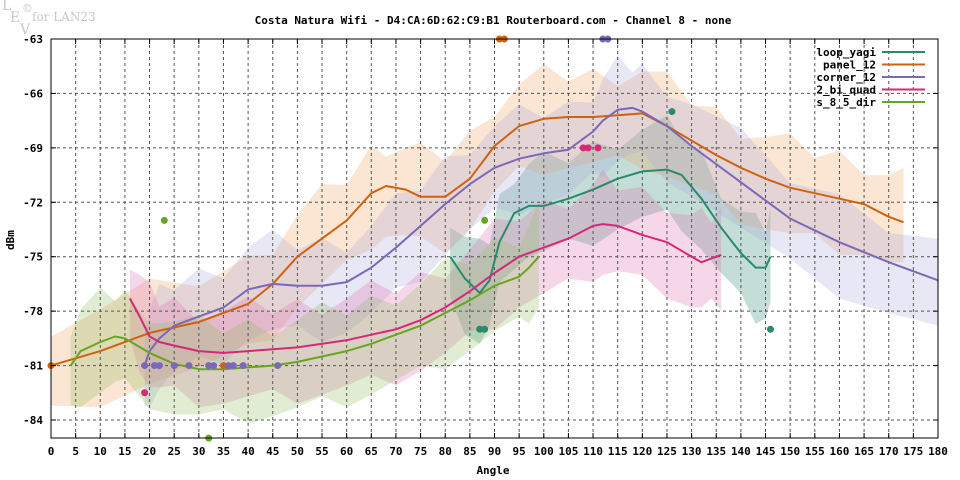 The image size is (960, 480). Describe the element at coordinates (27, 8) in the screenshot. I see `watermark-copyright: ©` at that location.